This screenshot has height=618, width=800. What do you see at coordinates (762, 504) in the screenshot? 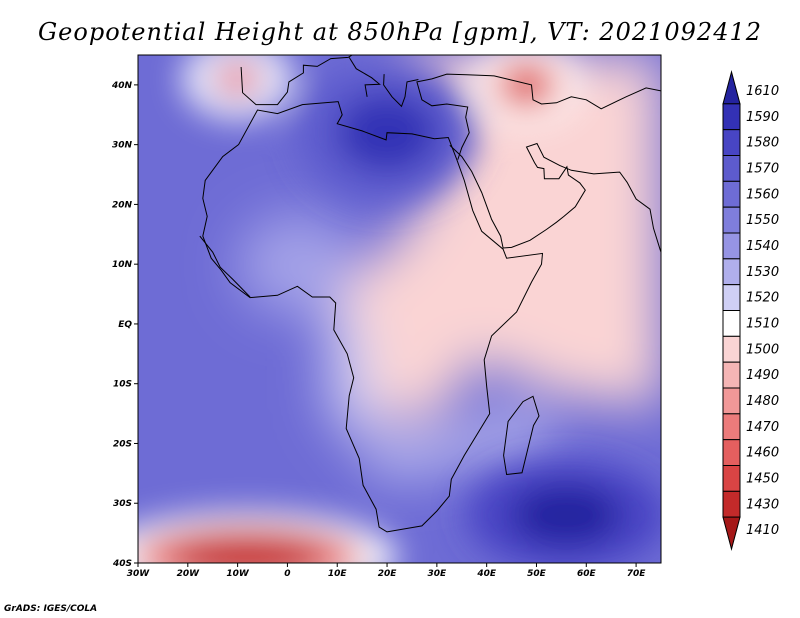
I see `colorbar-label: 1430` at bounding box center [762, 504].